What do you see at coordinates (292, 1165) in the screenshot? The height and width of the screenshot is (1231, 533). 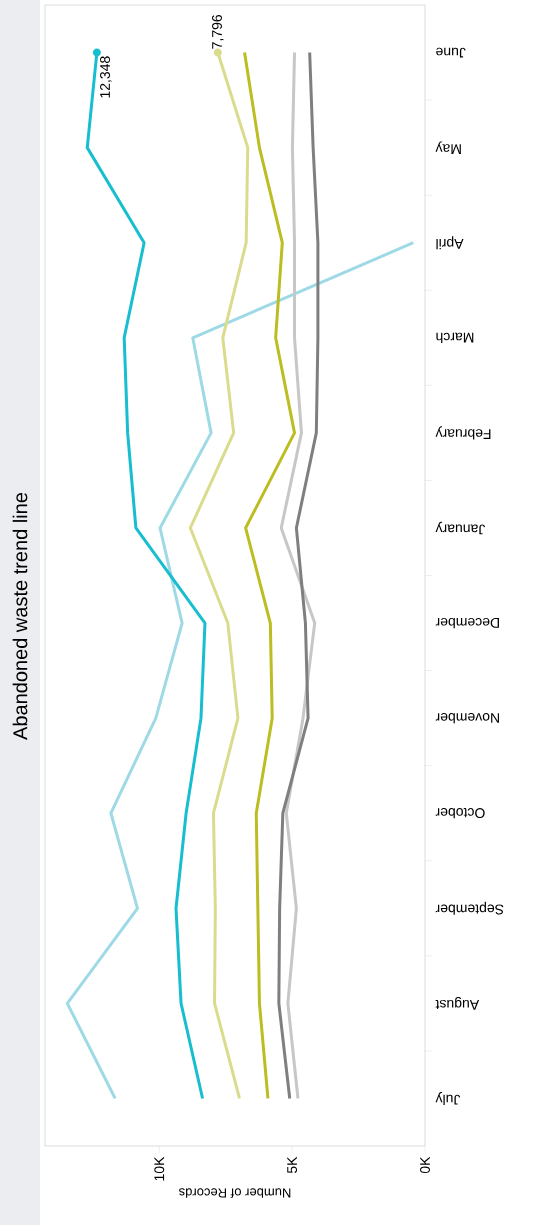 I see `x-tick-label: 5K` at bounding box center [292, 1165].